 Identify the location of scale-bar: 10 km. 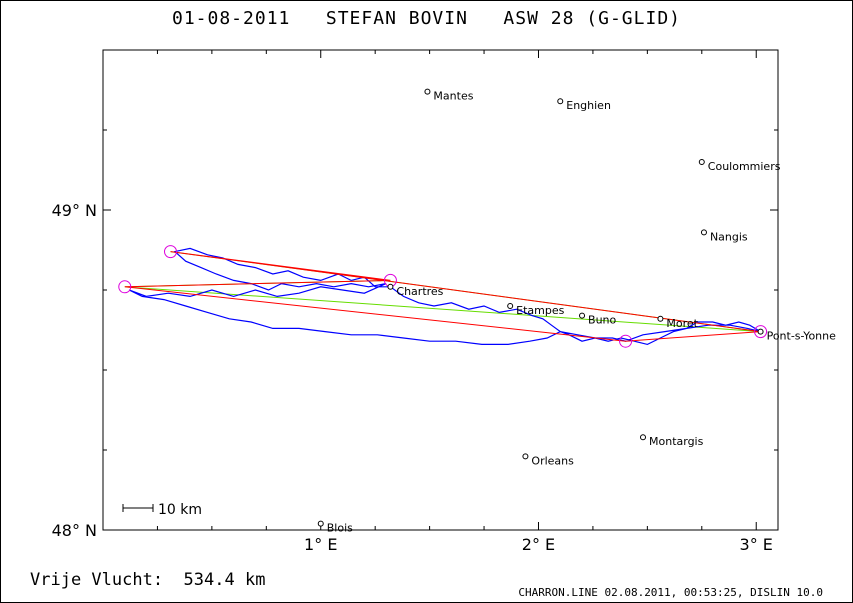
(162, 510).